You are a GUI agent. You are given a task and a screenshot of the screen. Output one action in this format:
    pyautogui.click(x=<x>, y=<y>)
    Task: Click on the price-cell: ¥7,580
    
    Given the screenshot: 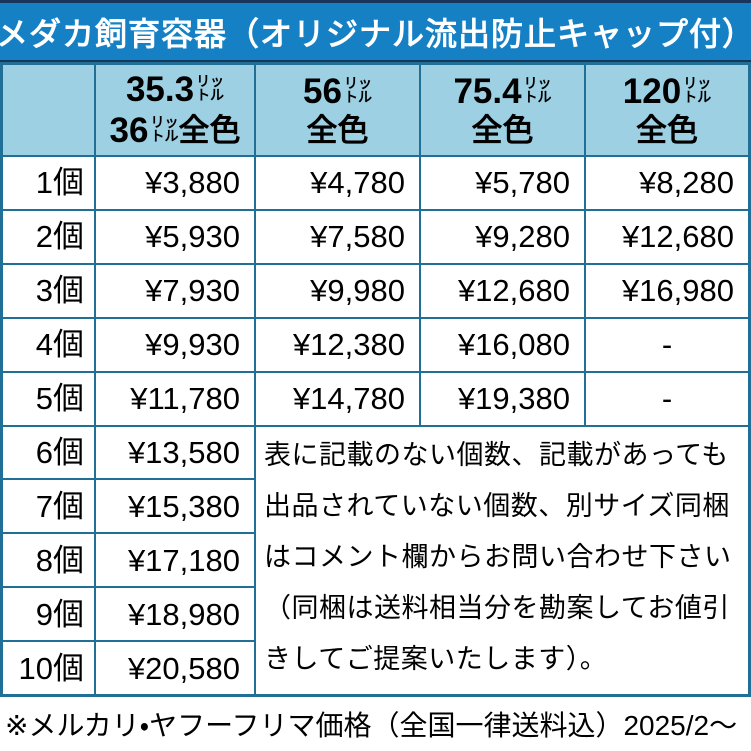 What is the action you would take?
    pyautogui.click(x=337, y=236)
    